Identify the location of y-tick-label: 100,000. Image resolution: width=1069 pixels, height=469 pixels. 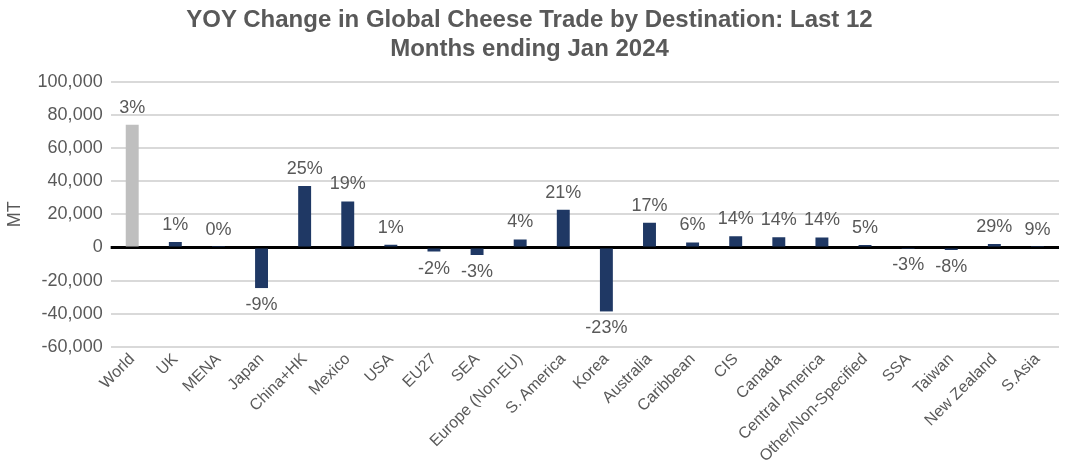
(70, 80).